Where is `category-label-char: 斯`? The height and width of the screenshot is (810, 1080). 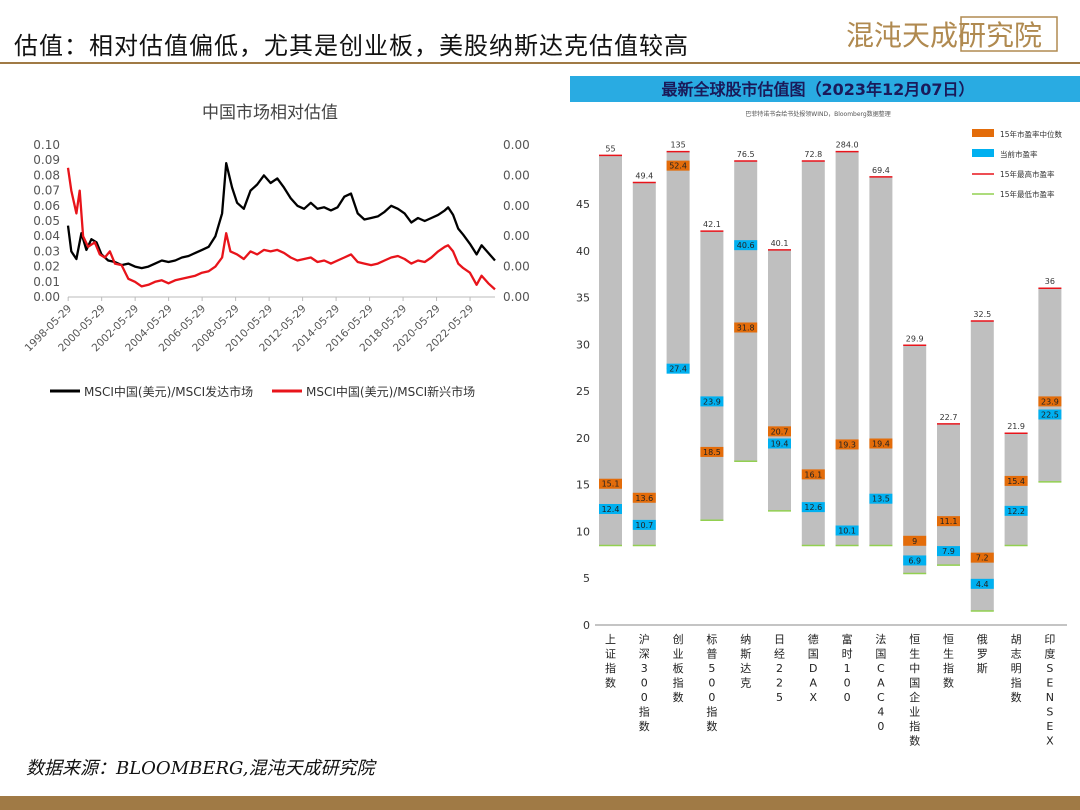 category-label-char: 斯 is located at coordinates (982, 668).